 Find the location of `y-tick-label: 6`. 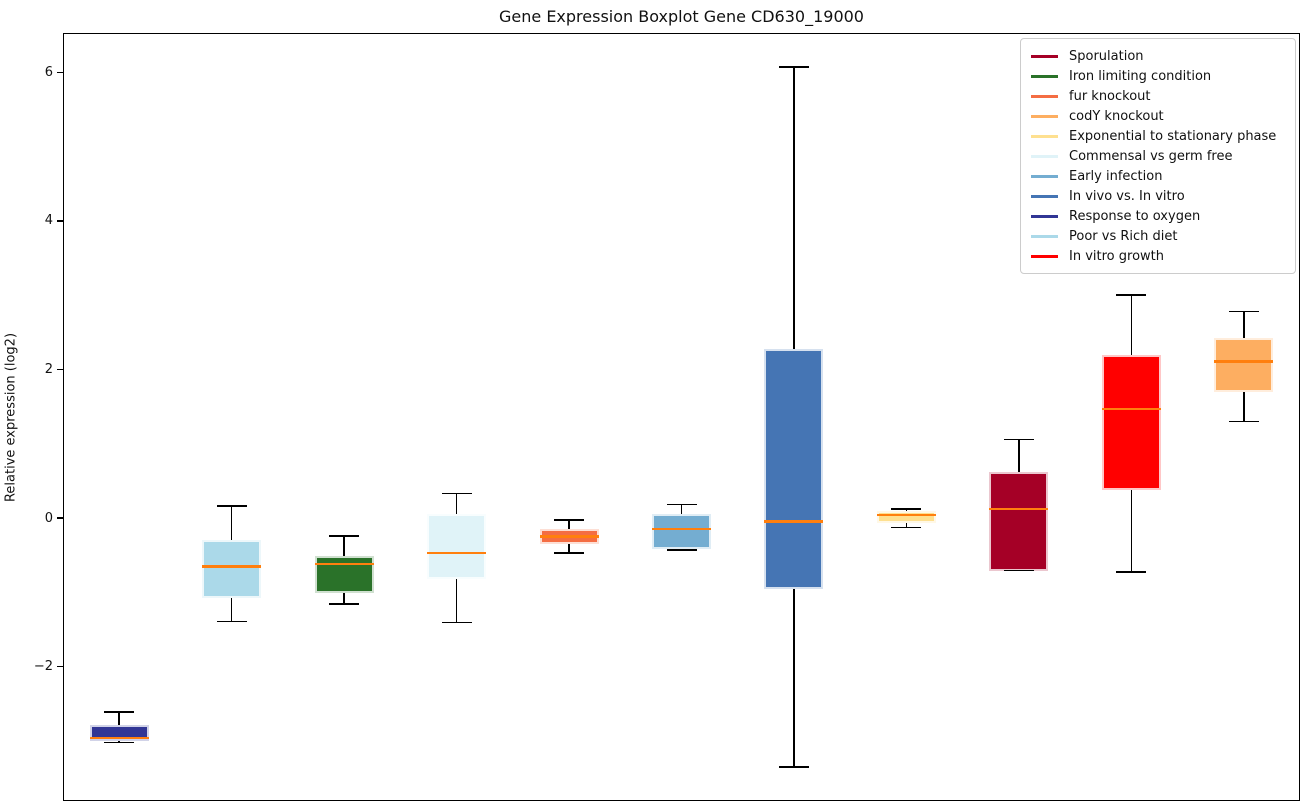

y-tick-label: 6 is located at coordinates (48, 72).